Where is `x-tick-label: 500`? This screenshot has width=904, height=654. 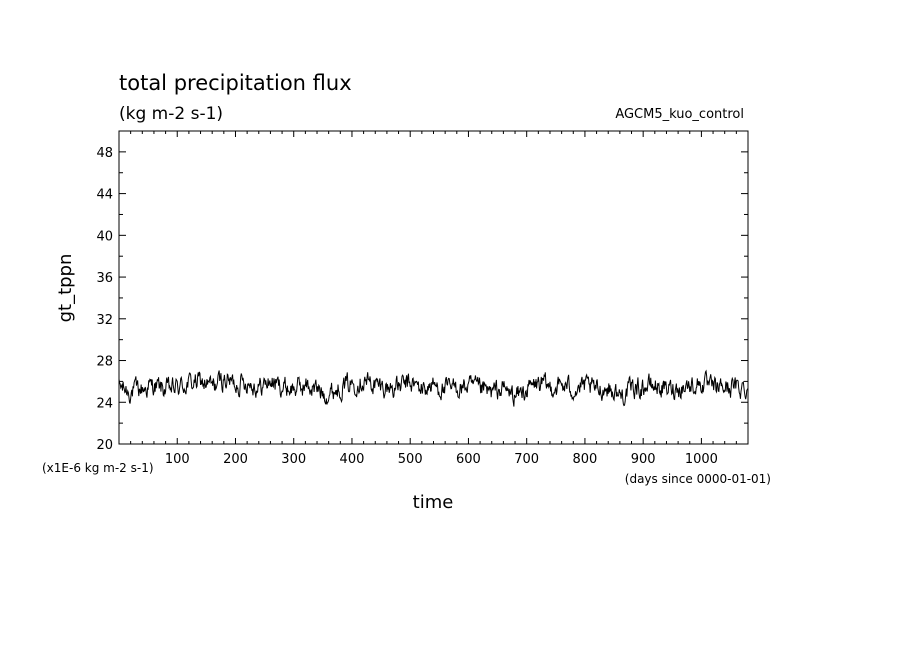
x-tick-label: 500 is located at coordinates (410, 459).